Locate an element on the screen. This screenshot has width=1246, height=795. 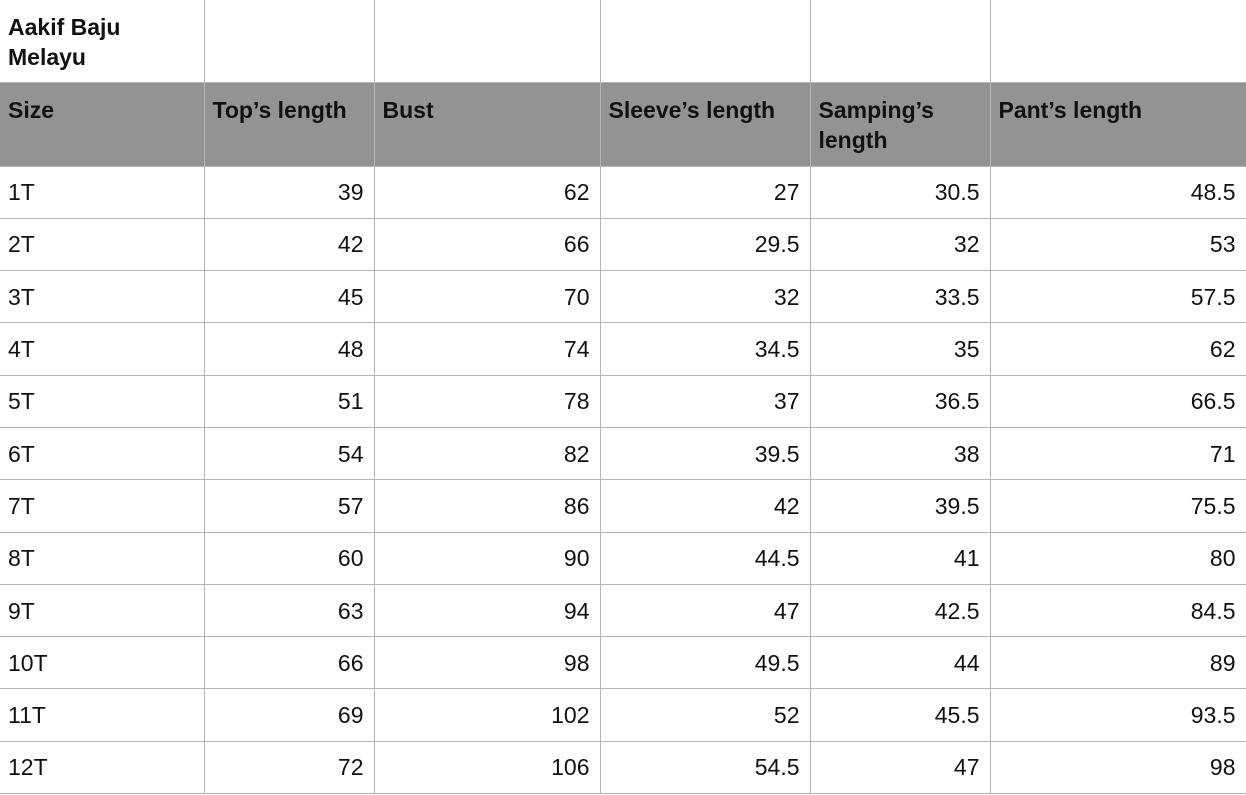
table-row: 7T 57 86 42 39.5 75.5 is located at coordinates (623, 506).